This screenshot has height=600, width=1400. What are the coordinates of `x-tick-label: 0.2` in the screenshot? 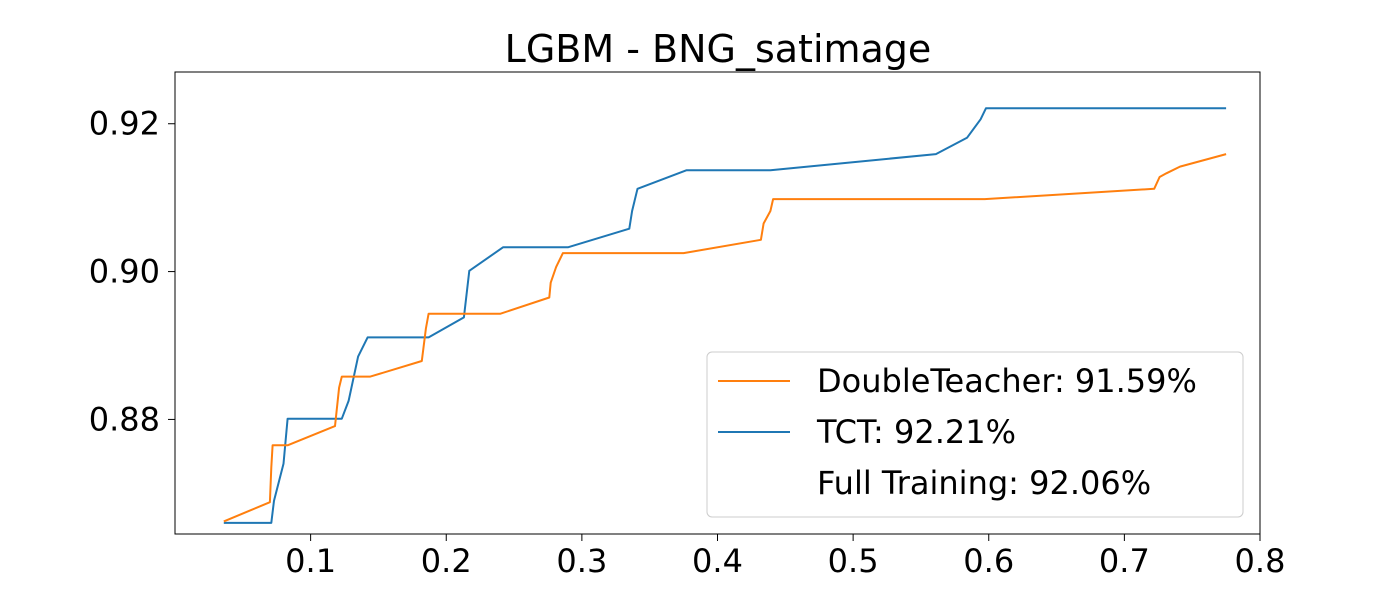 It's located at (446, 561).